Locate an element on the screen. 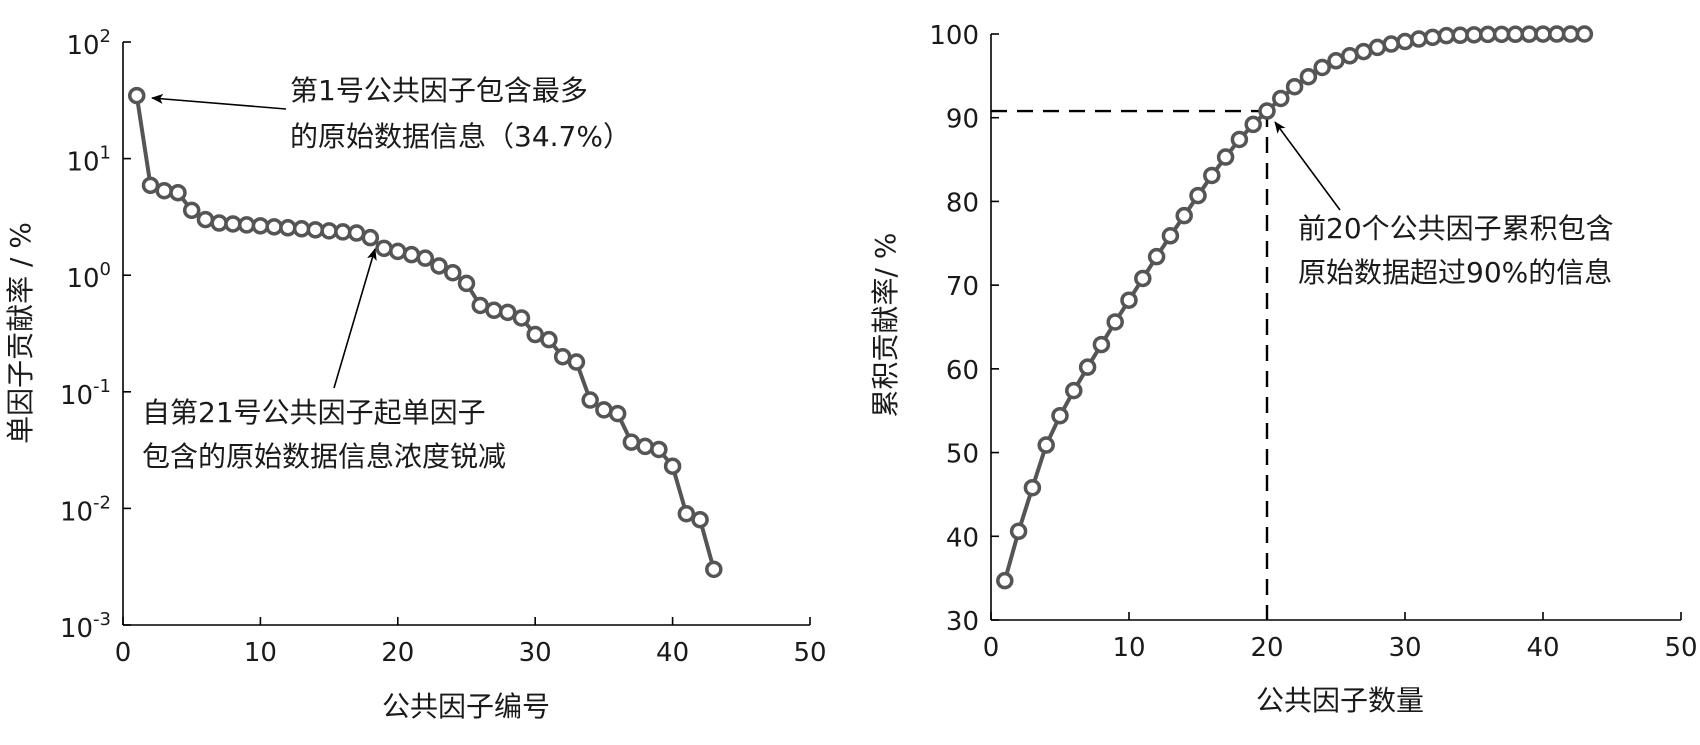 The width and height of the screenshot is (1700, 745). right-y-tick-label: 70 is located at coordinates (962, 287).